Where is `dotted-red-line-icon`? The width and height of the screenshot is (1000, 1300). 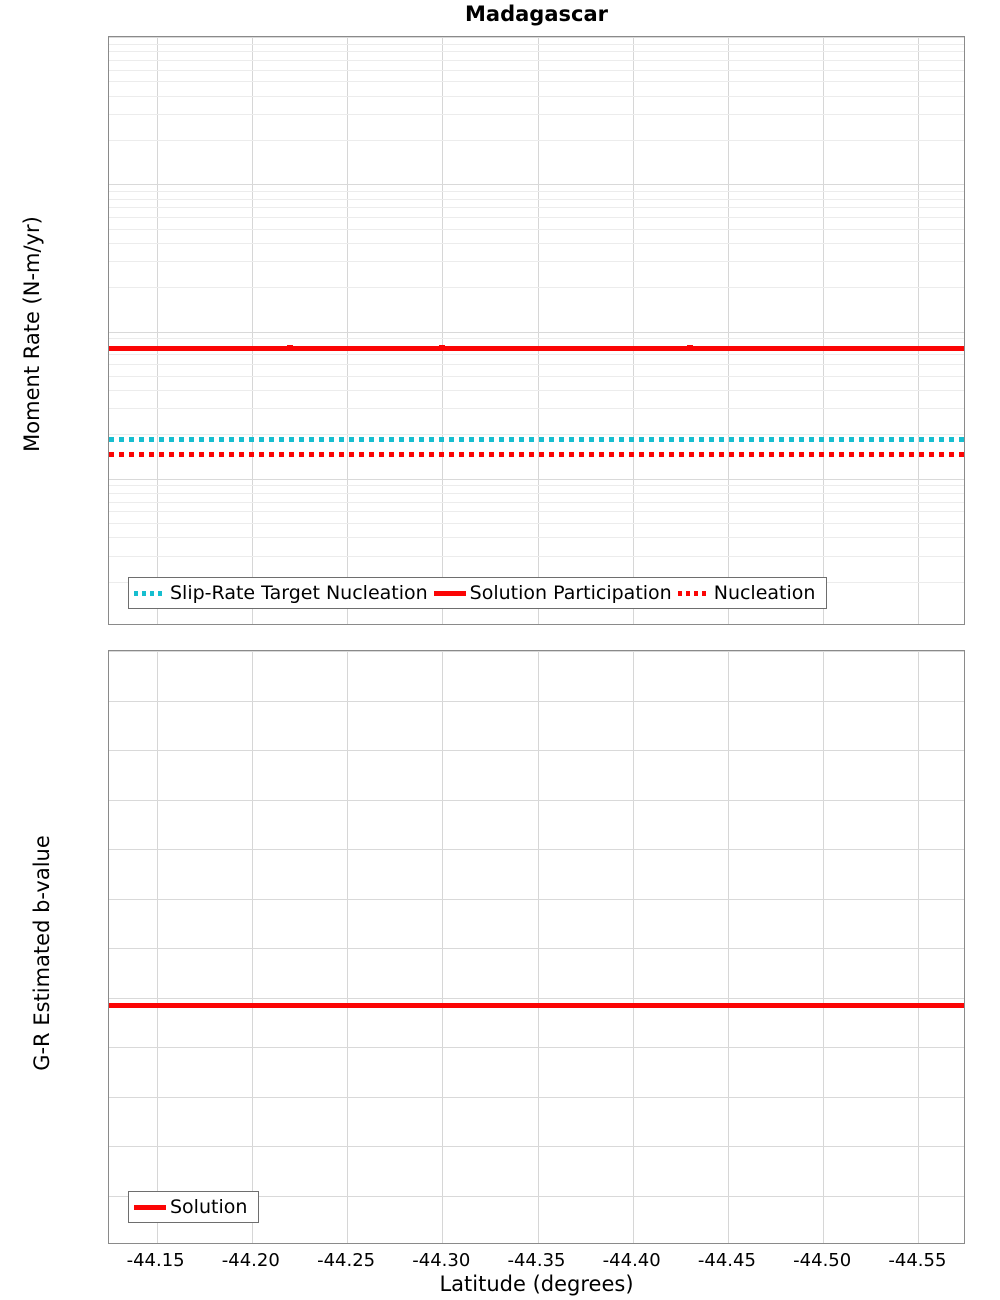
dotted-red-line-icon is located at coordinates (693, 593).